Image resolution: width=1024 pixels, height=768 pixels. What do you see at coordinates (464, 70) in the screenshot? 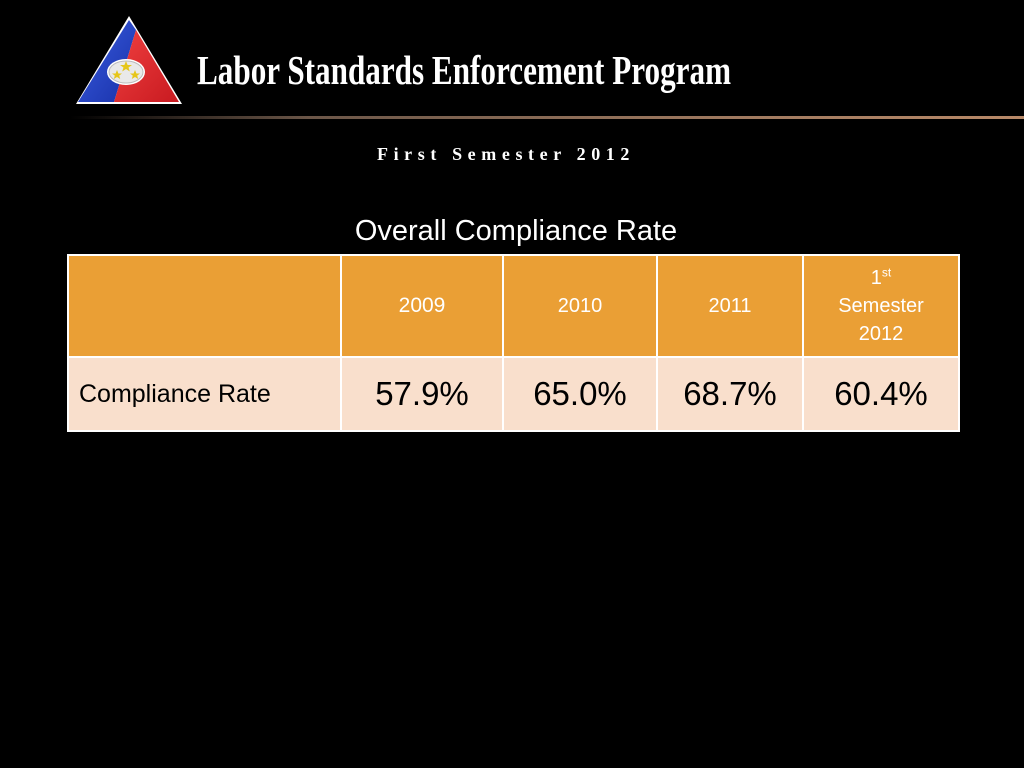
I see `slide-title: Labor Standards Enforcement Program` at bounding box center [464, 70].